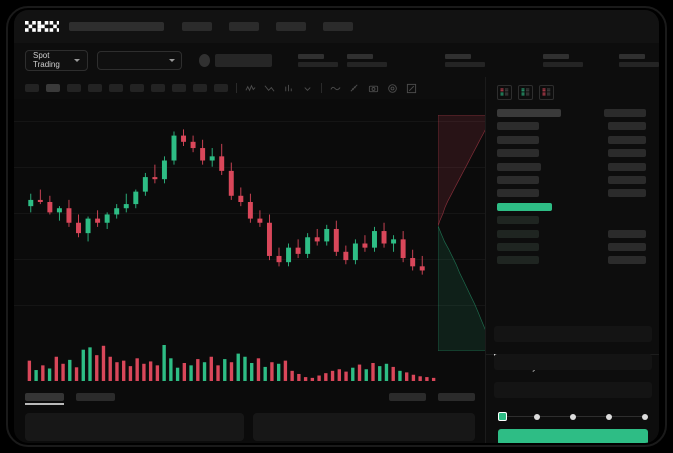 The height and width of the screenshot is (453, 673). I want to click on order-type-field, so click(573, 334).